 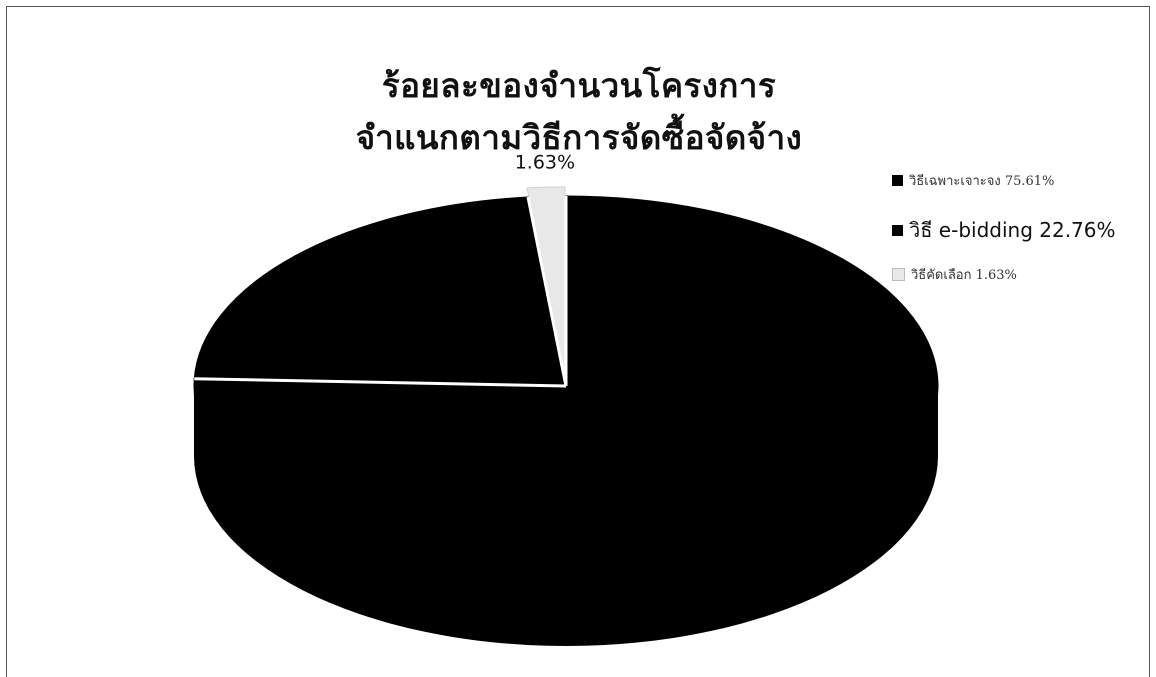 I want to click on legend-label-specific: วิธีเฉพาะเจาะจง 75.61%, so click(x=982, y=181).